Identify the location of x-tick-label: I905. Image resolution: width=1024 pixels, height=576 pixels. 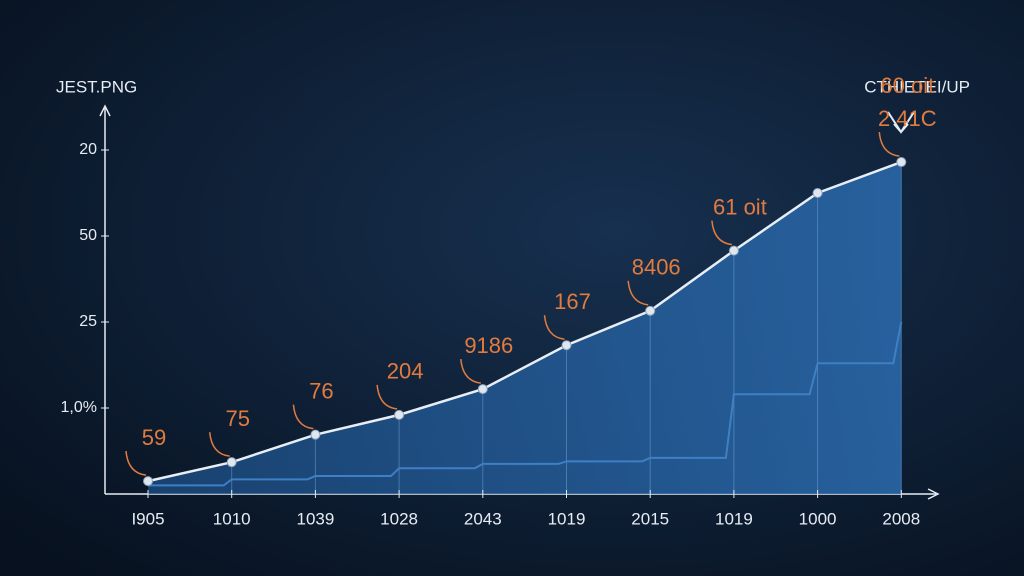
(147, 518).